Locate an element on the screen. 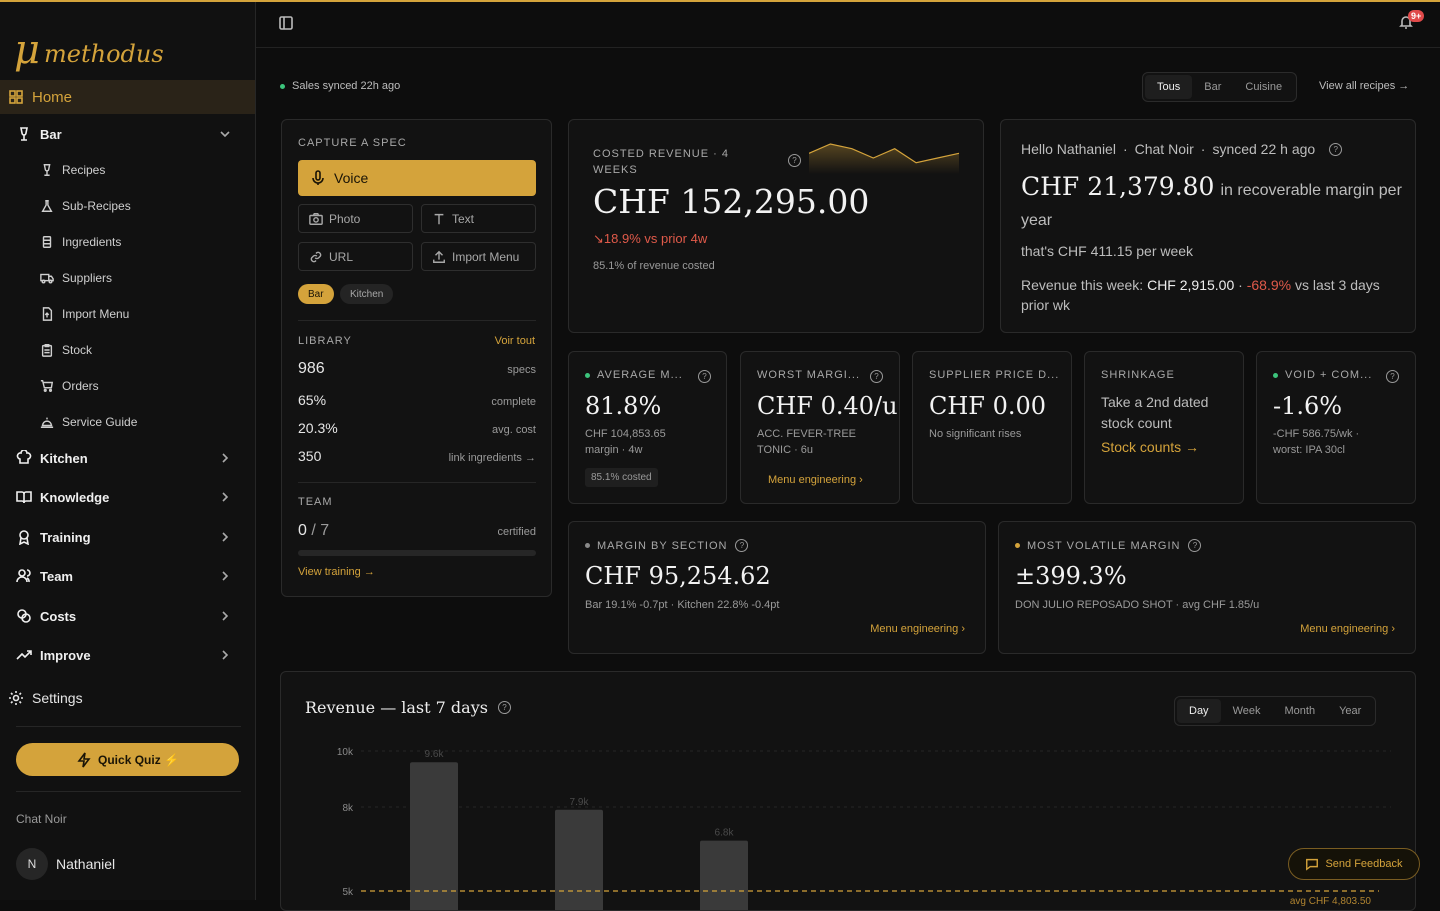  organization-name: Chat Noir is located at coordinates (41, 819).